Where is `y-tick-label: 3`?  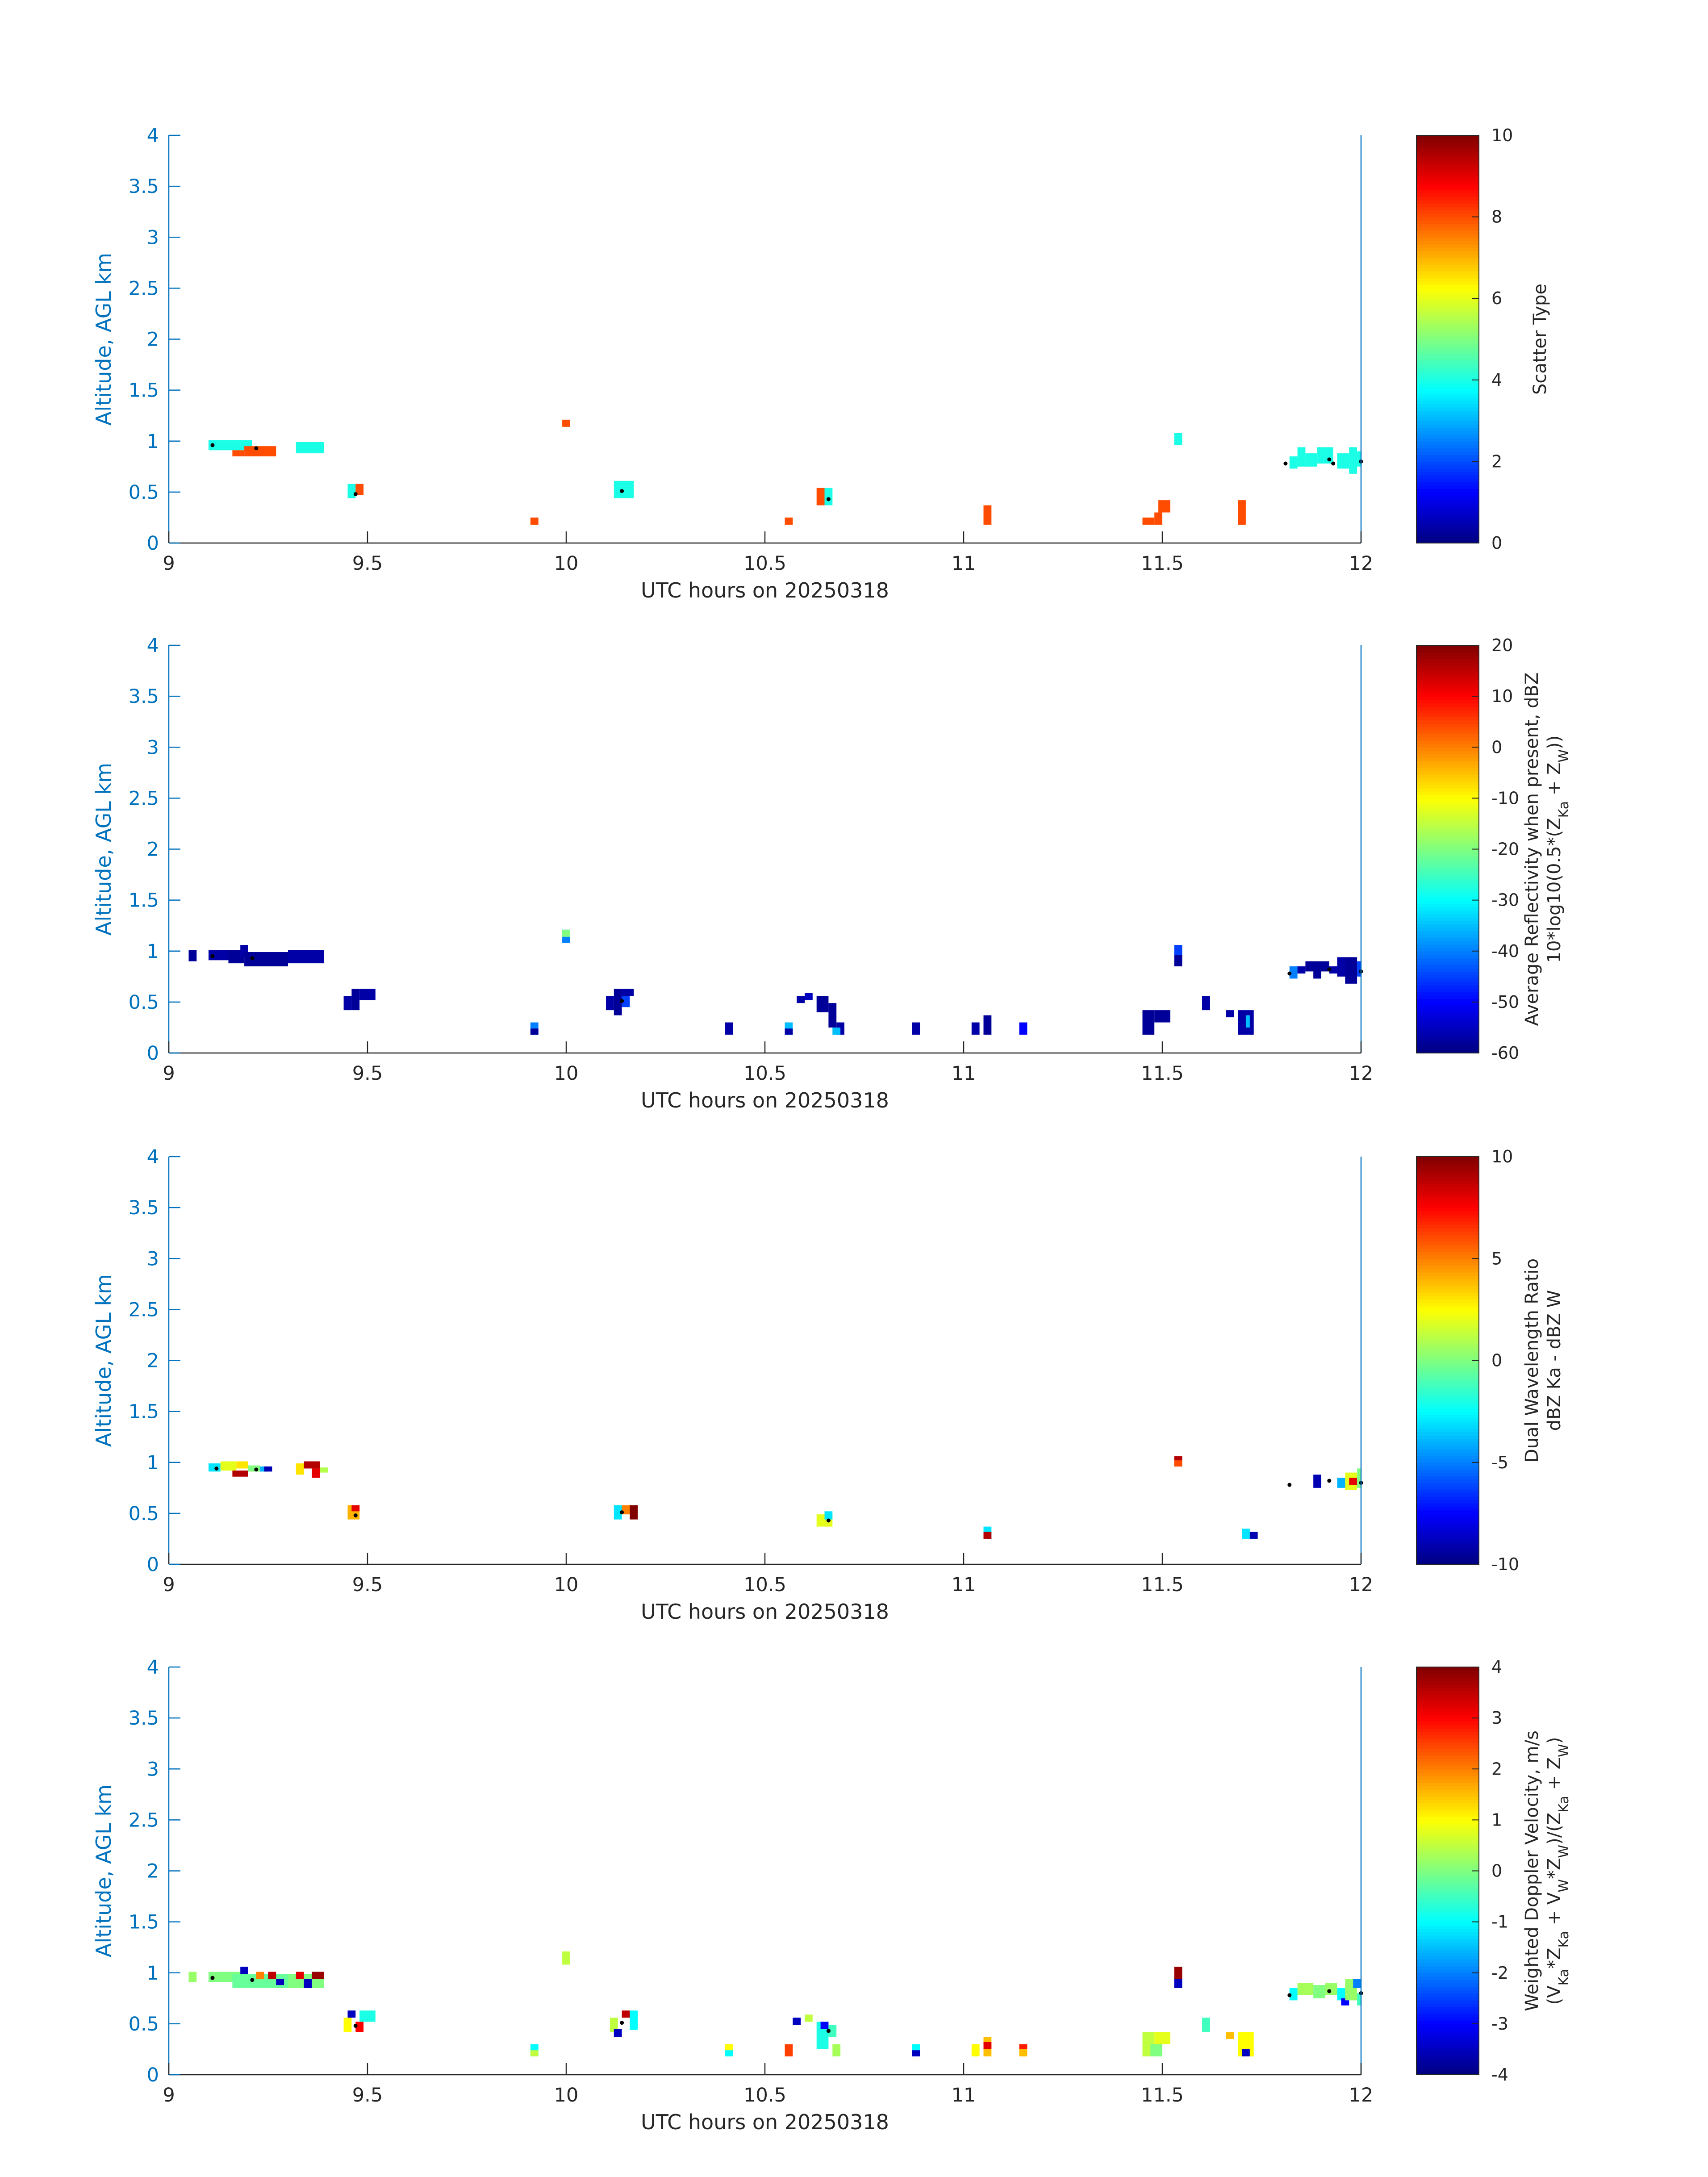 y-tick-label: 3 is located at coordinates (153, 1769).